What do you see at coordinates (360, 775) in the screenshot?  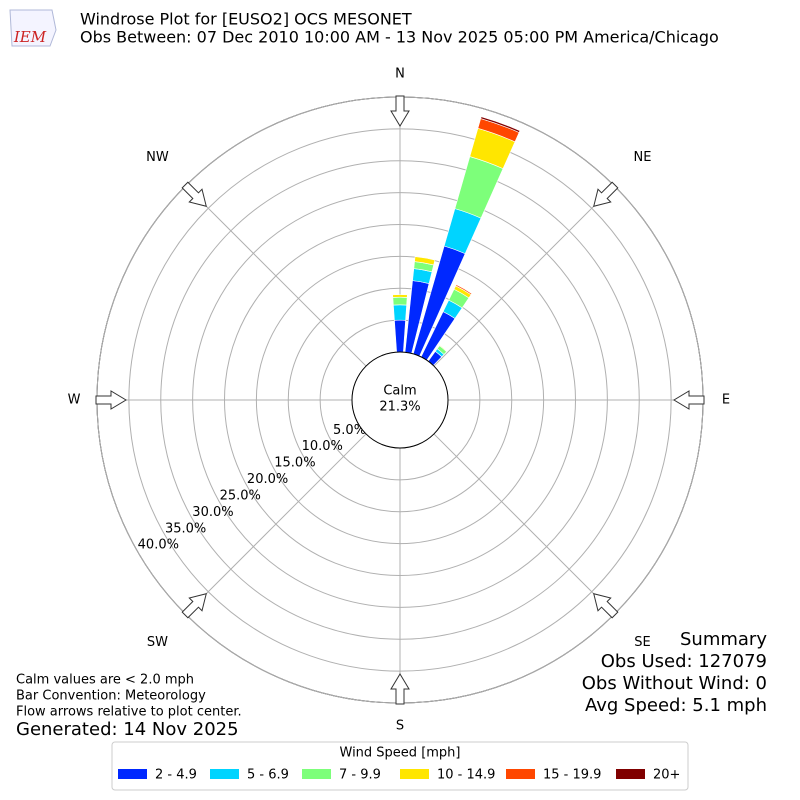 I see `legend-label: 7 - 9.9` at bounding box center [360, 775].